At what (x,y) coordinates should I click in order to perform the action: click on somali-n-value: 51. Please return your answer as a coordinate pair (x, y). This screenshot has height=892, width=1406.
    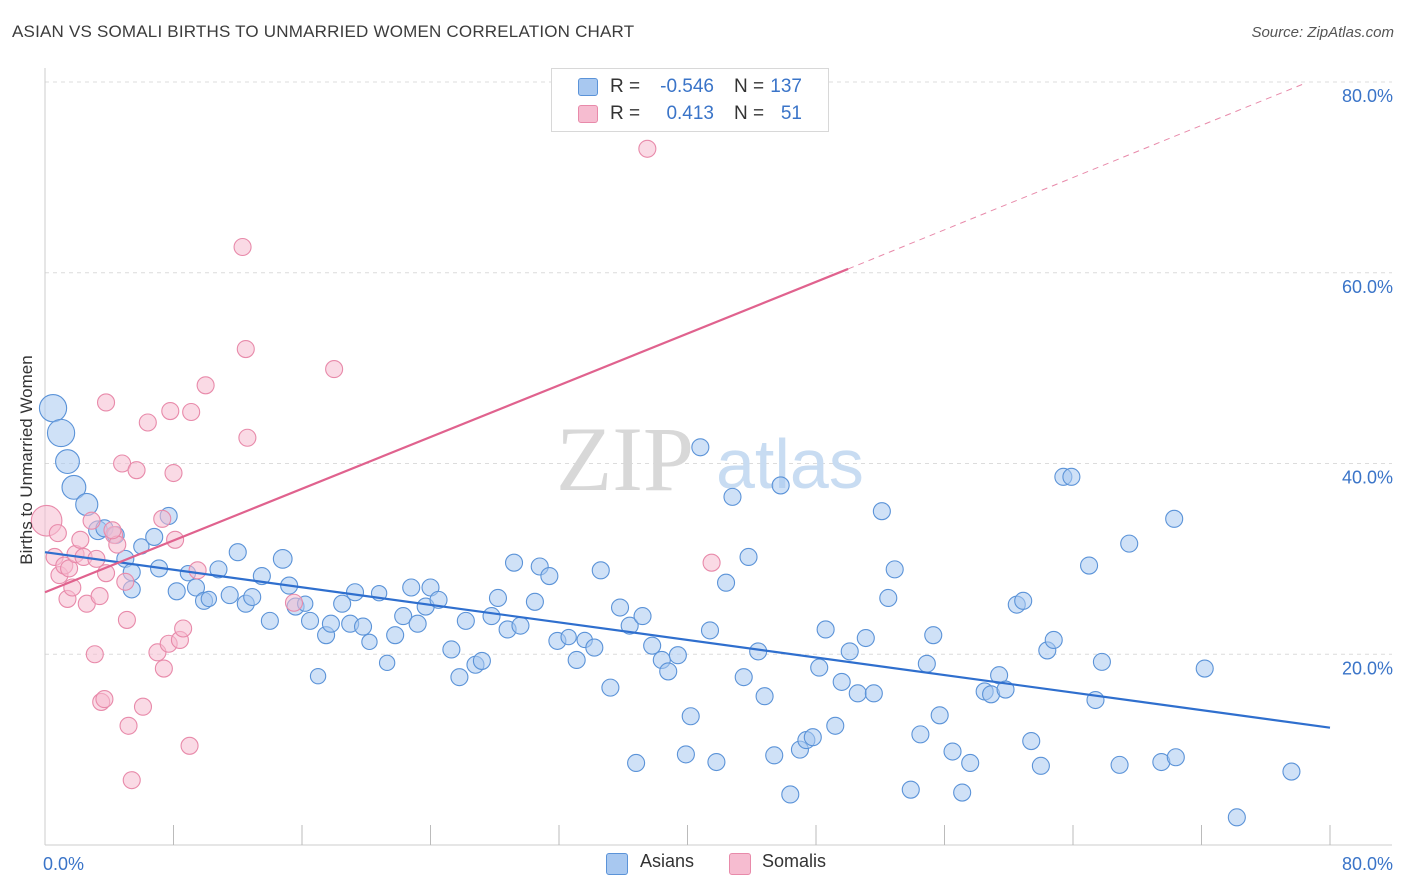
    Looking at the image, I should click on (791, 113).